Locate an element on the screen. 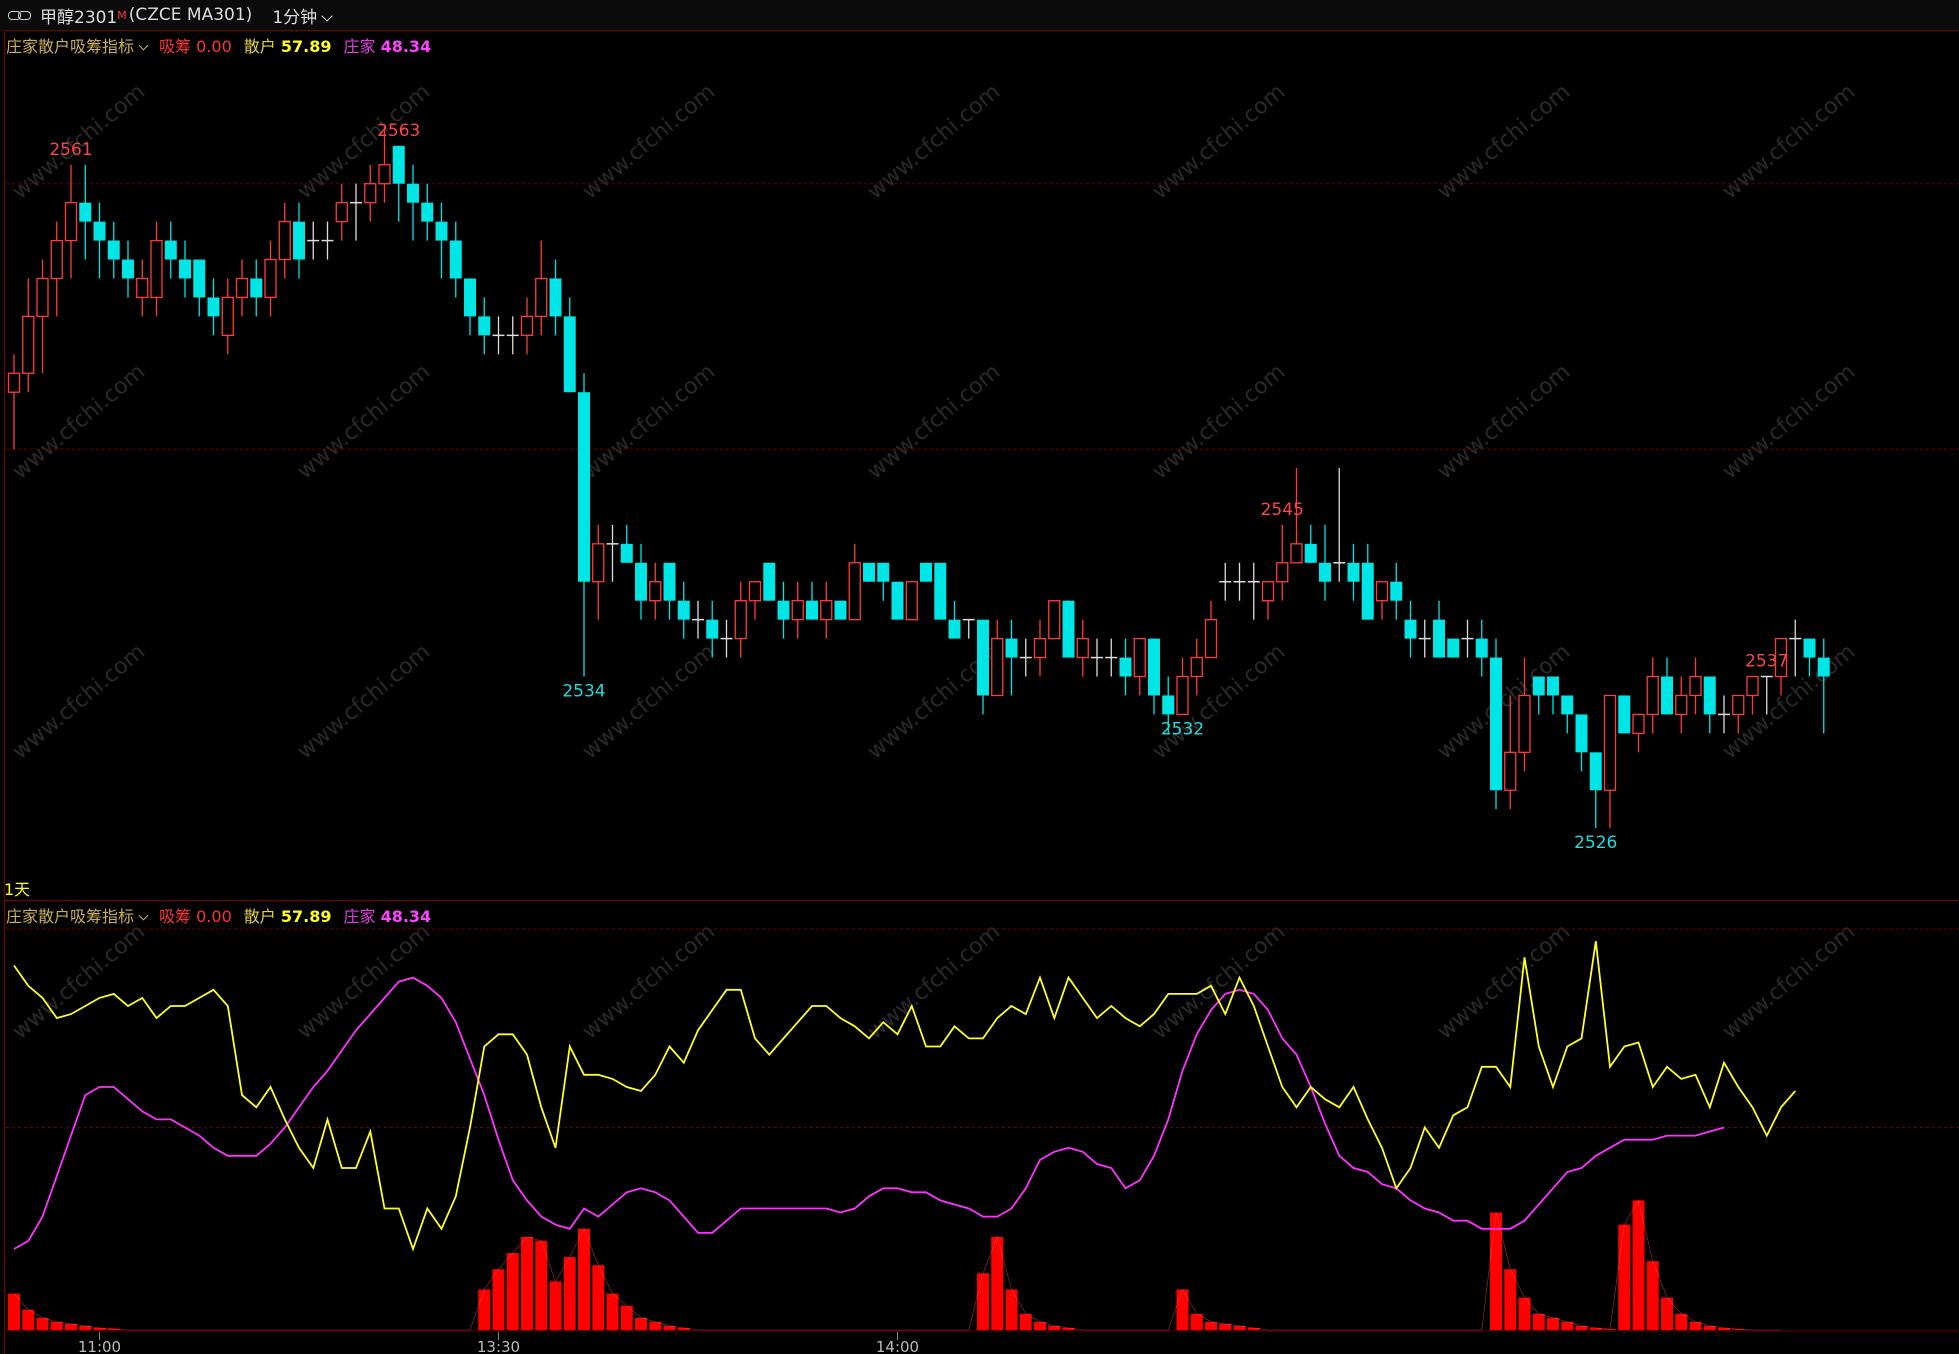 This screenshot has width=1959, height=1354. sanhu-value-2: 57.89 is located at coordinates (306, 916).